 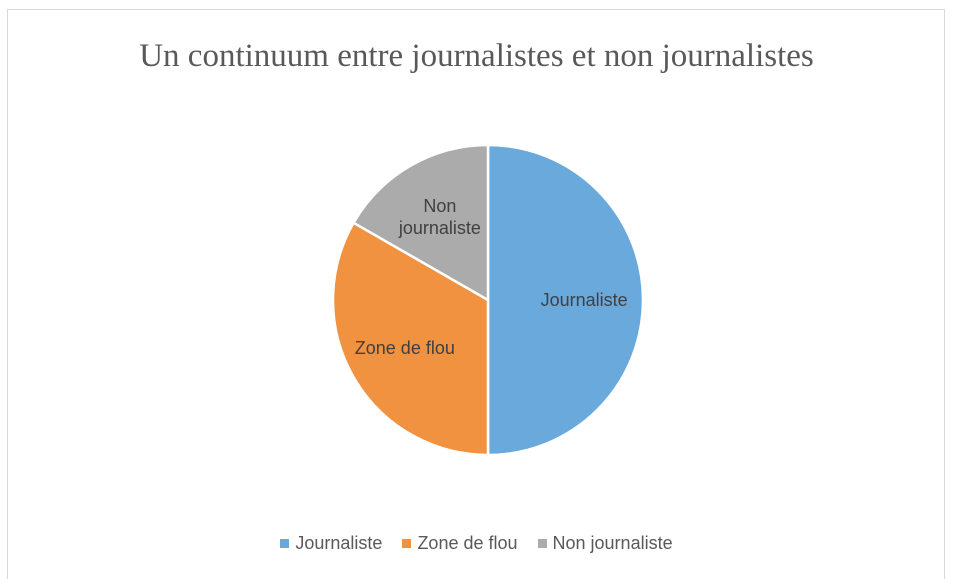 What do you see at coordinates (405, 348) in the screenshot?
I see `slice-label-zone-de-flou: Zone de flou` at bounding box center [405, 348].